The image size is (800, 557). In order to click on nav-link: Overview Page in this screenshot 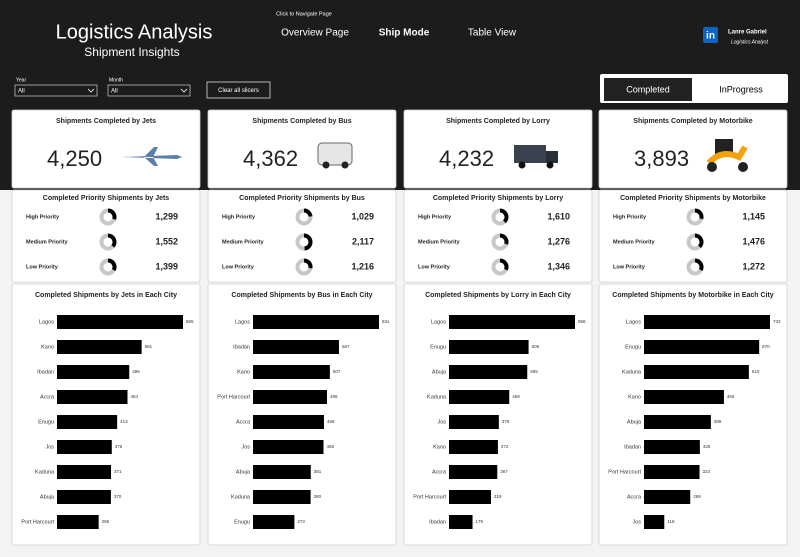, I will do `click(315, 33)`.